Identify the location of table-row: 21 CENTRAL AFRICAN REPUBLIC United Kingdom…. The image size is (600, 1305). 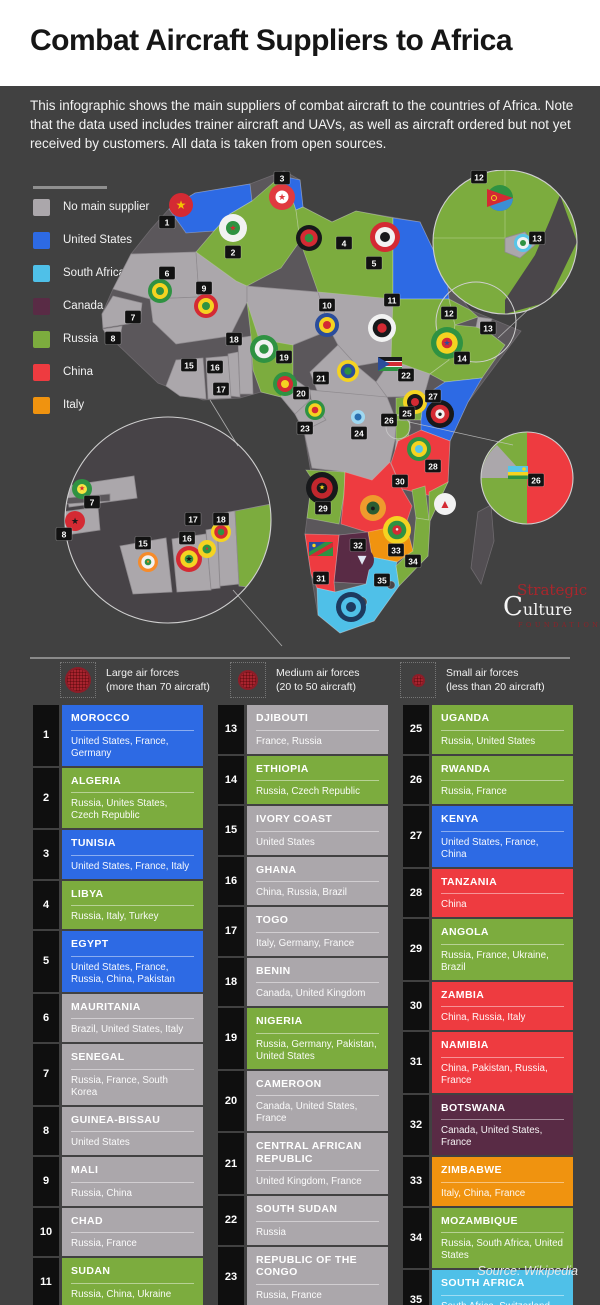
(303, 1163).